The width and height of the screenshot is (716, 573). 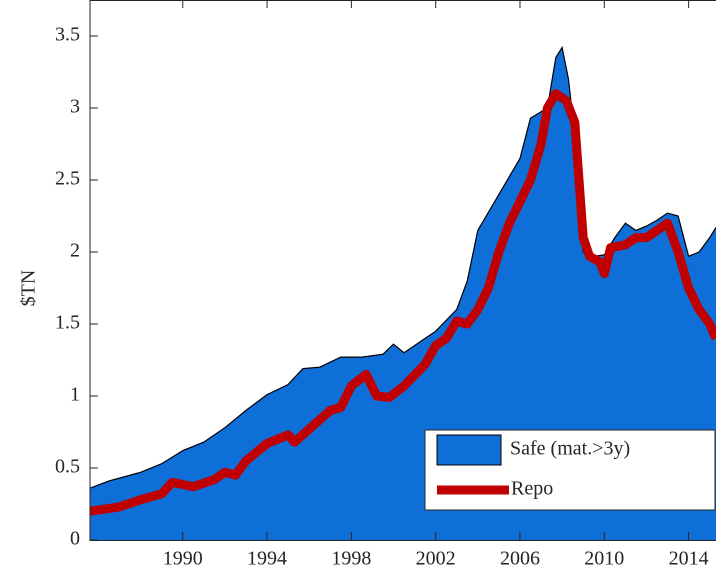 What do you see at coordinates (75, 251) in the screenshot?
I see `y-tick-label: 2` at bounding box center [75, 251].